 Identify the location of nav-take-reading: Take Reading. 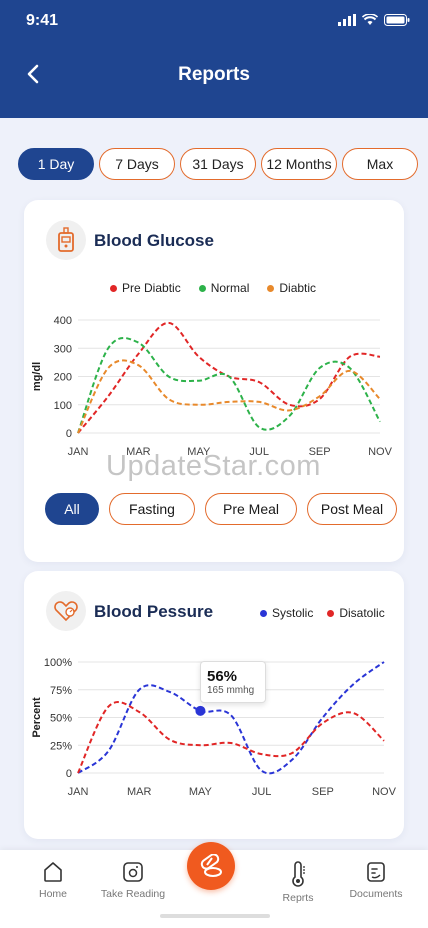
(133, 880).